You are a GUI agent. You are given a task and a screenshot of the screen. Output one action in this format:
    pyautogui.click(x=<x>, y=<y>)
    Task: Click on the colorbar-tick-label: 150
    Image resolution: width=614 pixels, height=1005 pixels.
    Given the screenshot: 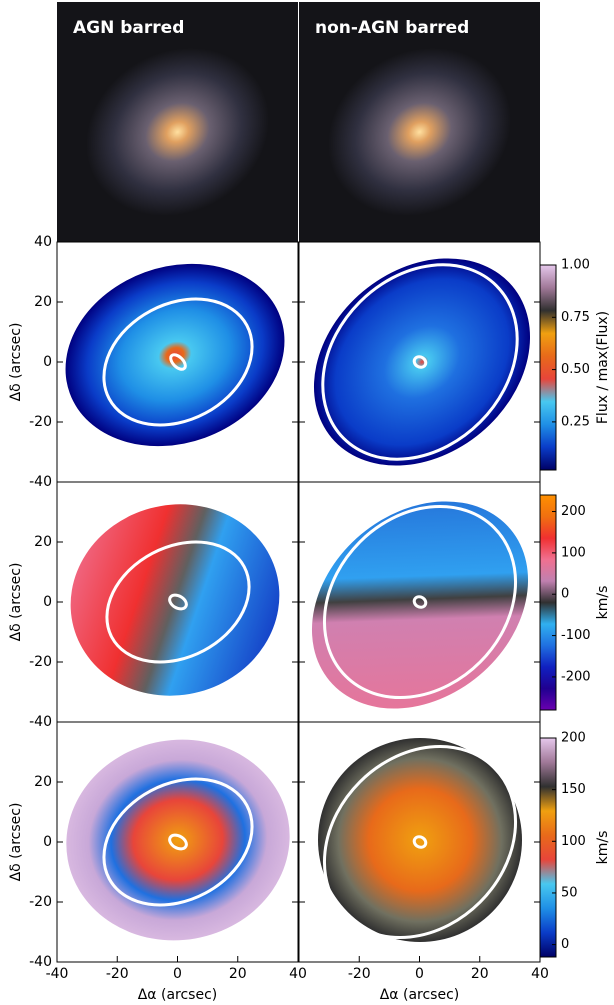 What is the action you would take?
    pyautogui.click(x=573, y=789)
    